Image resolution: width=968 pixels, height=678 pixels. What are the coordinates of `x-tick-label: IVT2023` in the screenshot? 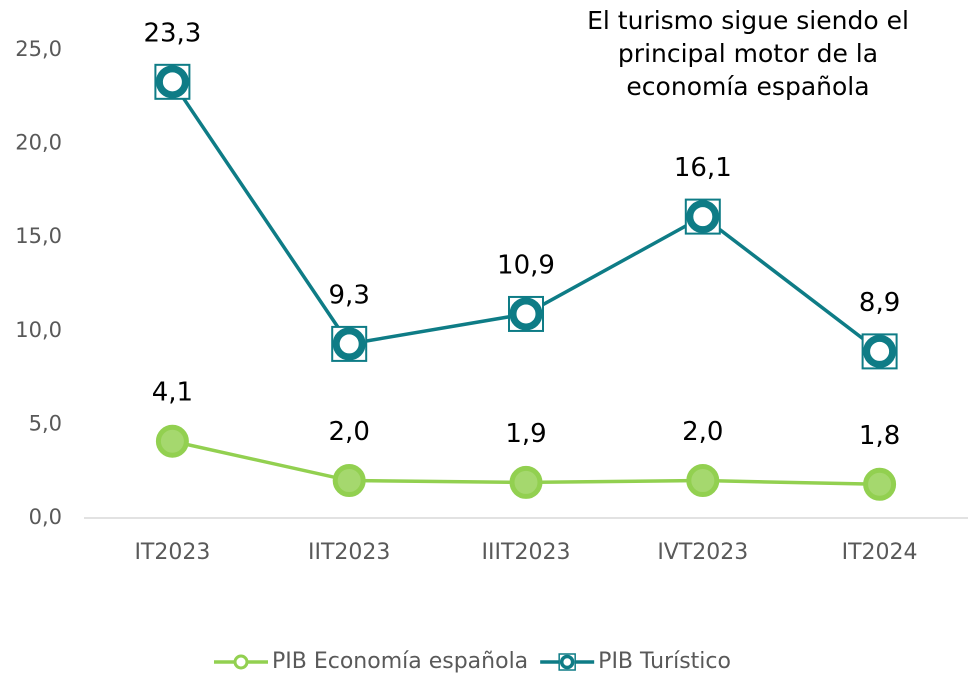 It's located at (702, 552).